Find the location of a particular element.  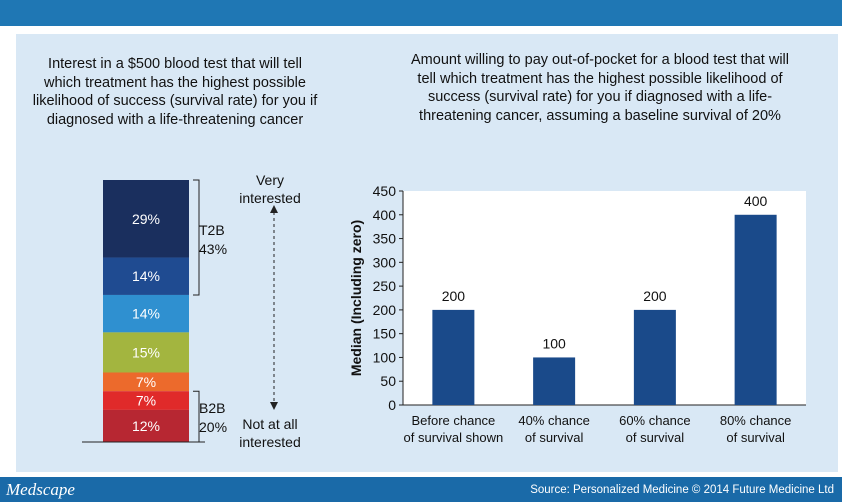

b2b-label-name: B2B is located at coordinates (212, 408).